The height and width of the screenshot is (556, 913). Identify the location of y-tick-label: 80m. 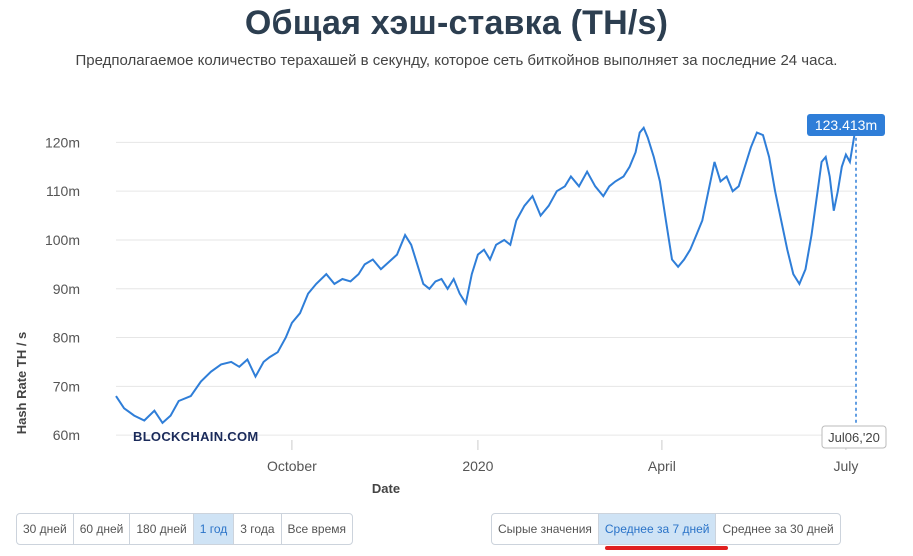
(66, 338).